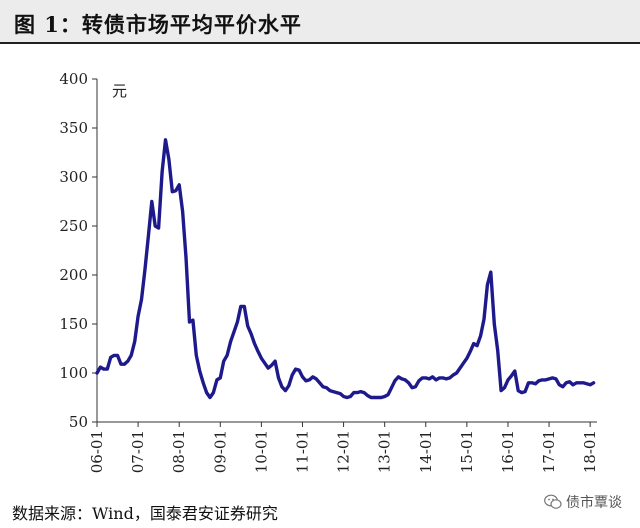 Image resolution: width=640 pixels, height=528 pixels. What do you see at coordinates (73, 275) in the screenshot?
I see `y-tick-label: 200` at bounding box center [73, 275].